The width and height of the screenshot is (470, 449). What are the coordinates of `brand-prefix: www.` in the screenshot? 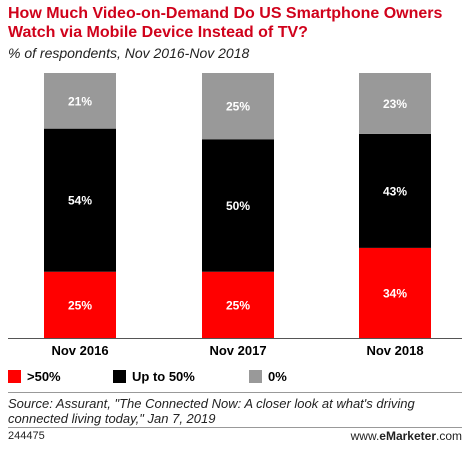 It's located at (365, 436).